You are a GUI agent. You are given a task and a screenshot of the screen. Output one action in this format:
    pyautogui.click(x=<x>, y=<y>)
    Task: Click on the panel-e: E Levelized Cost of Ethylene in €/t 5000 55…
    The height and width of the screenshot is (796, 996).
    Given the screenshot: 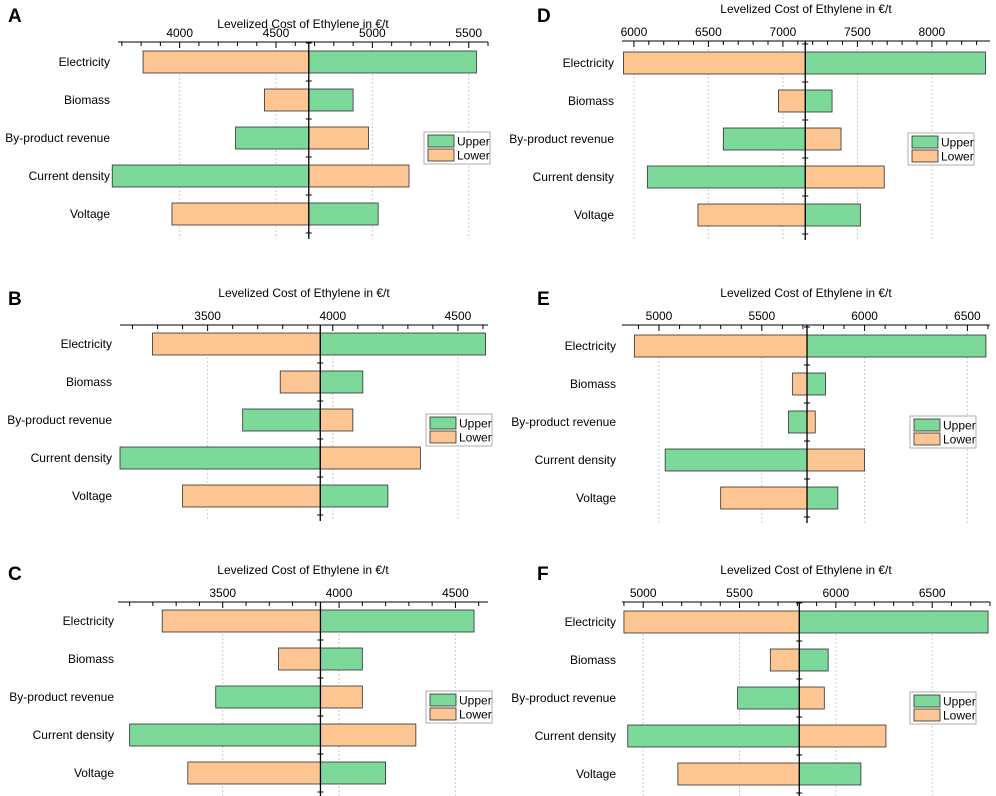 What is the action you would take?
    pyautogui.click(x=750, y=404)
    